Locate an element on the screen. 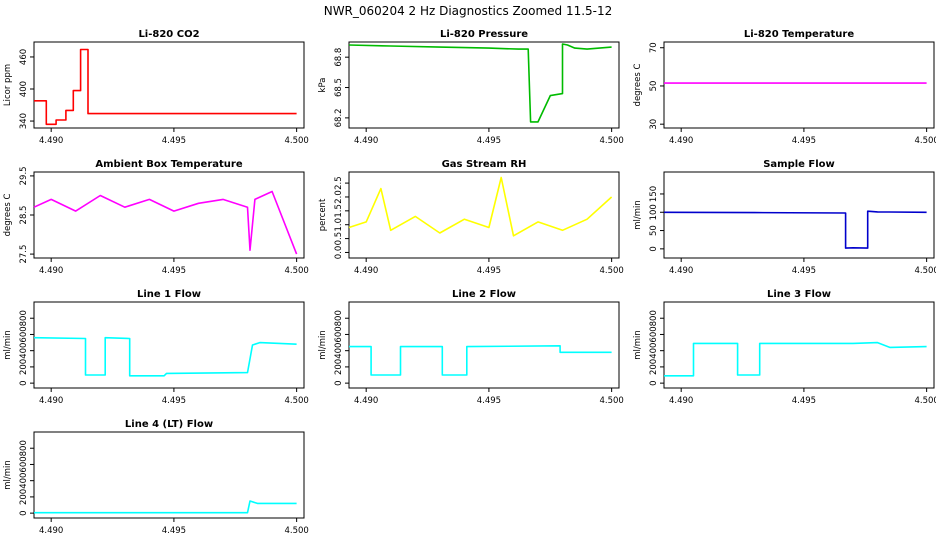 The width and height of the screenshot is (936, 540). y-axis-label: Licor ppm is located at coordinates (8, 85).